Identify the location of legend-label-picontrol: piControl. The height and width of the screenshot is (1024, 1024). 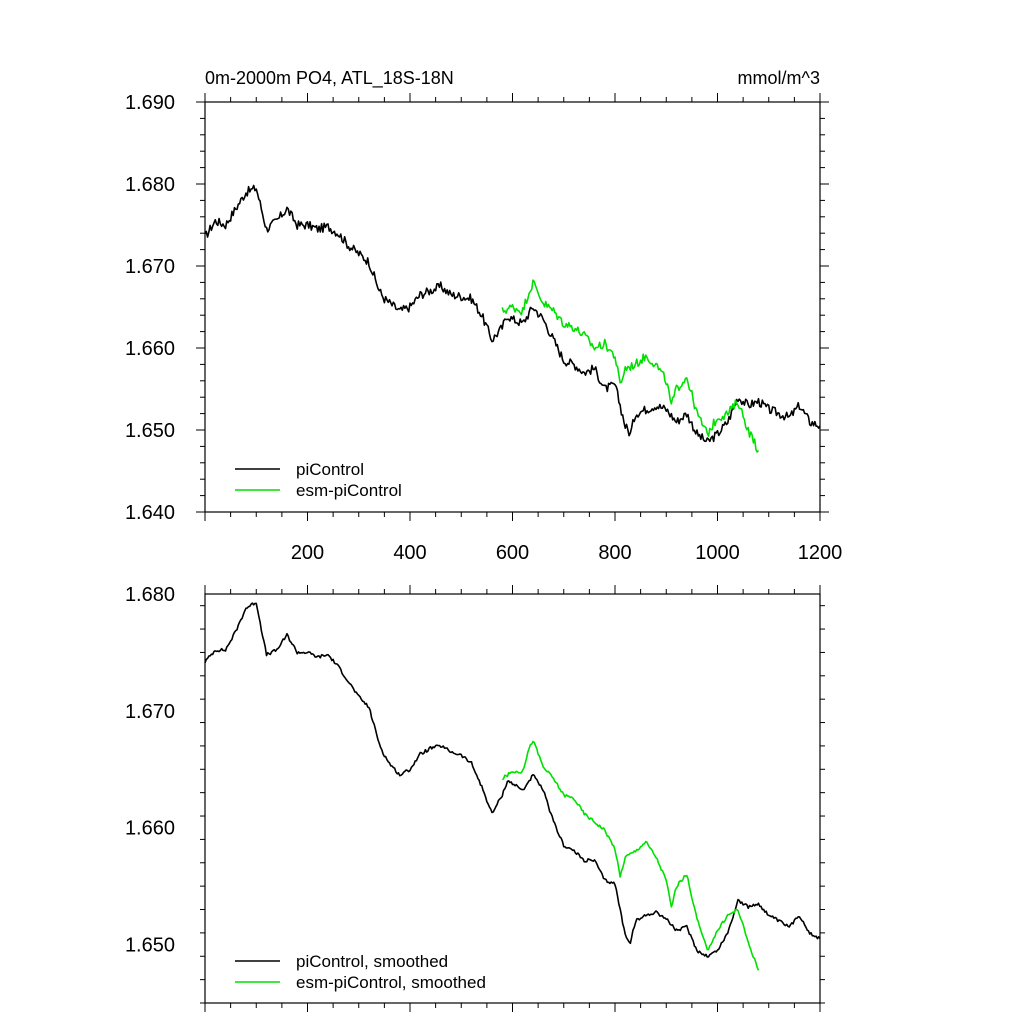
(330, 469).